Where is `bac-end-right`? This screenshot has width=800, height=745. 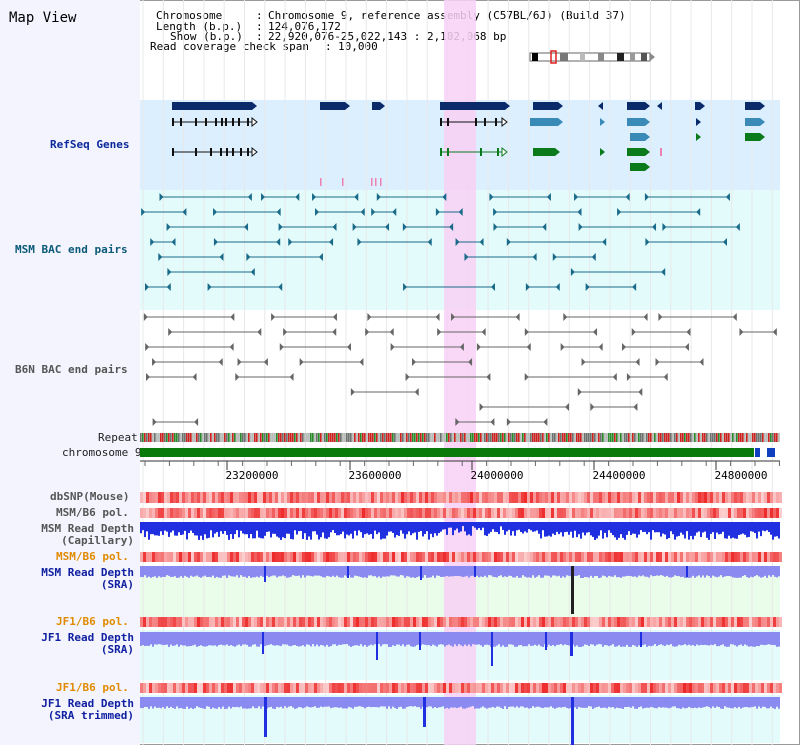 bac-end-right is located at coordinates (665, 377).